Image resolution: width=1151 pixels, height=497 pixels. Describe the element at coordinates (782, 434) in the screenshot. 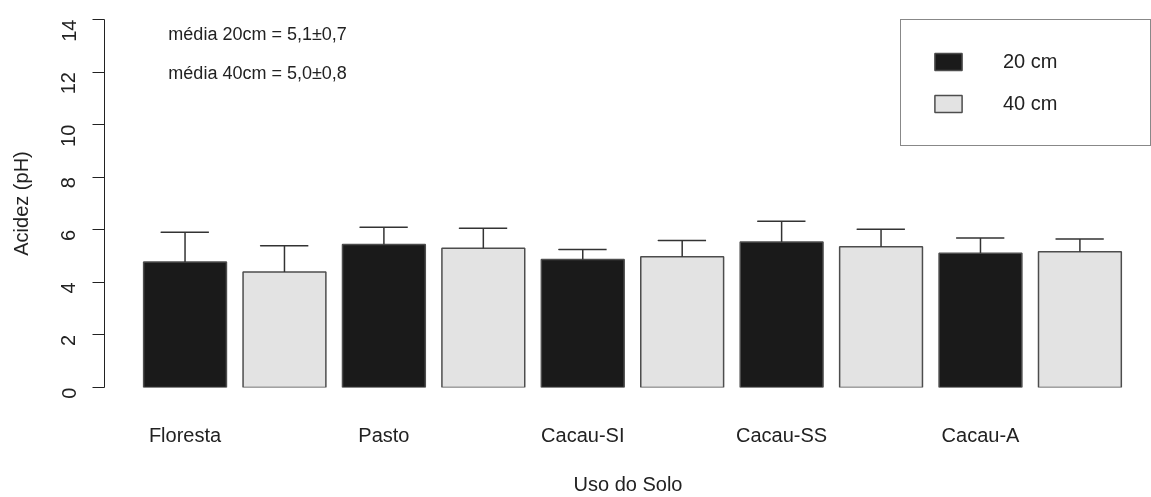

I see `x-tick-label: Cacau-SS` at that location.